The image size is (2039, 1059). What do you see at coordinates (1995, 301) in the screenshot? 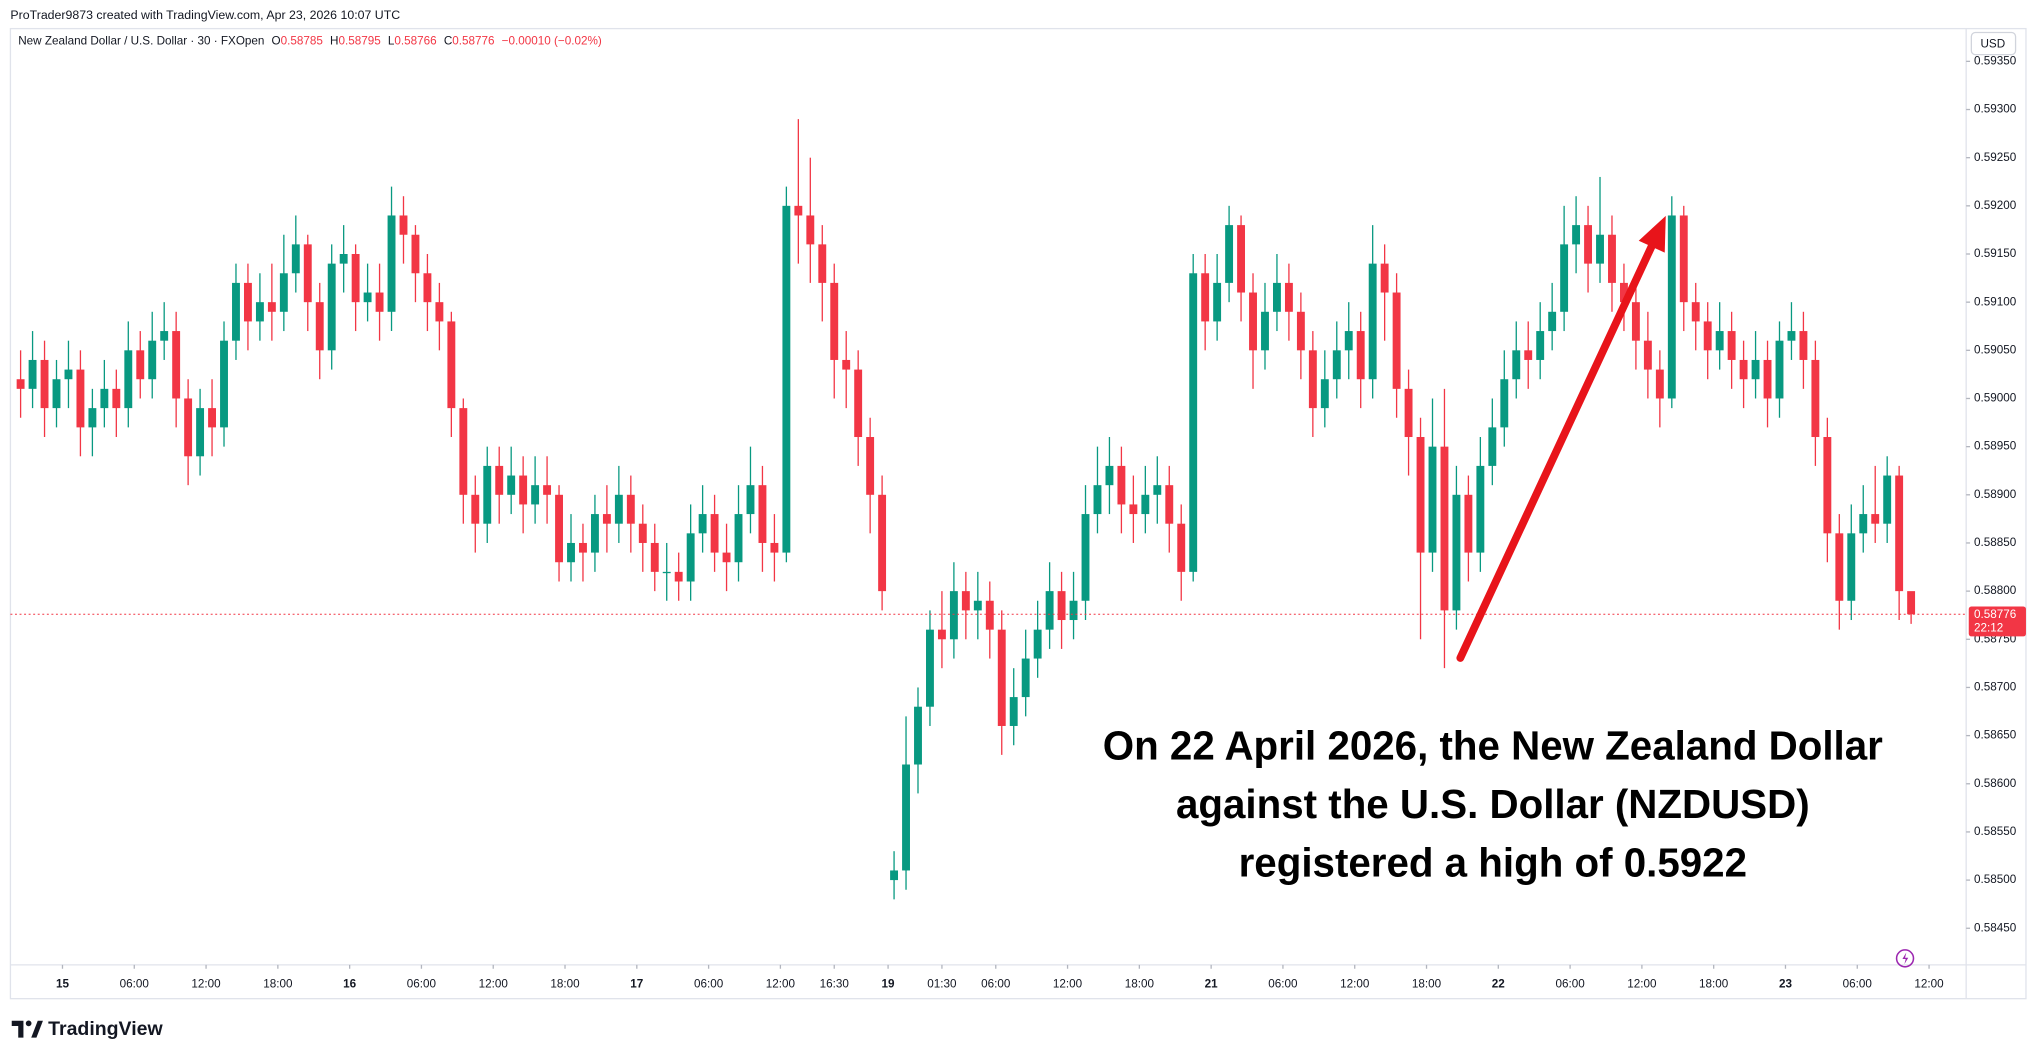
I see `y-tick-label: 0.59100` at bounding box center [1995, 301].